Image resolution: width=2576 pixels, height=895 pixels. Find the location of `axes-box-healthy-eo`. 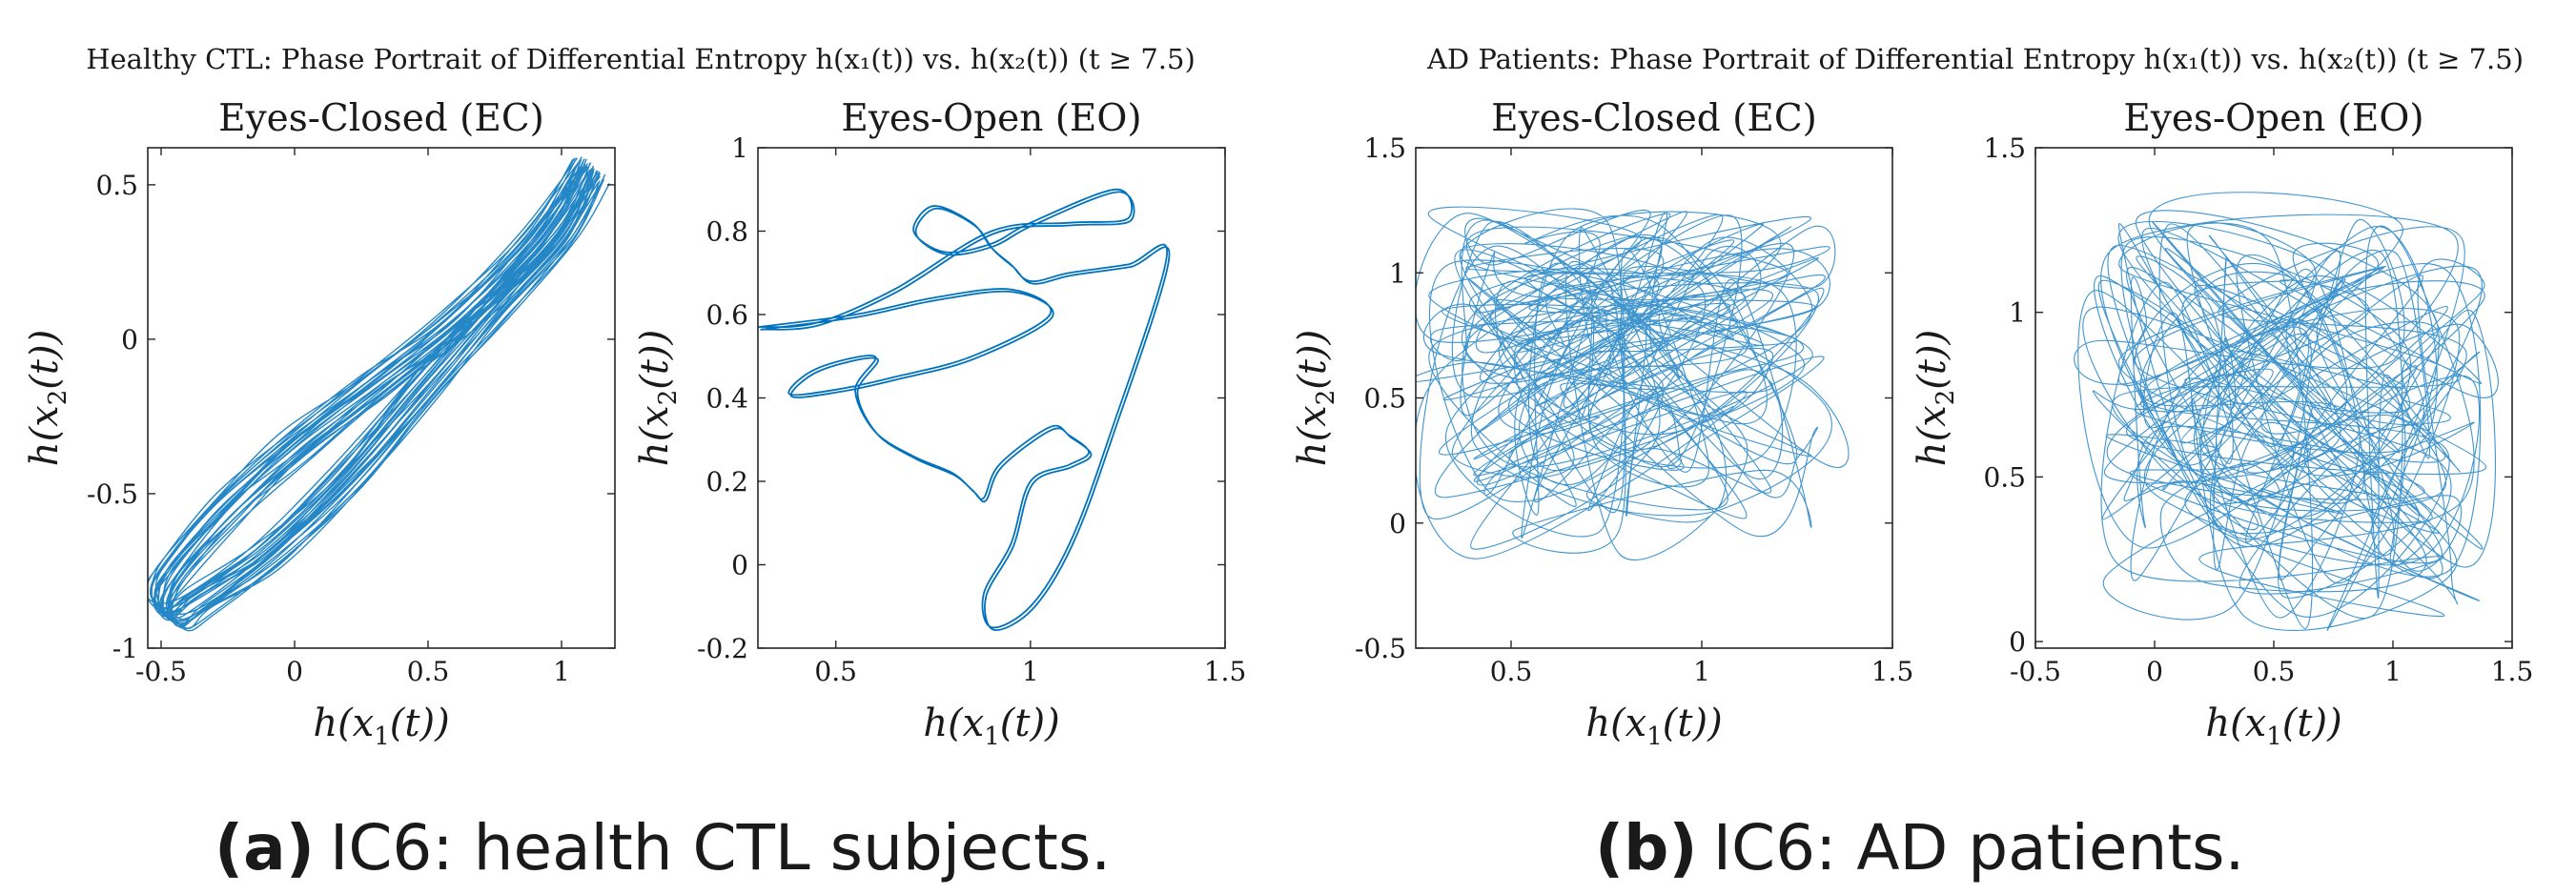

axes-box-healthy-eo is located at coordinates (991, 398).